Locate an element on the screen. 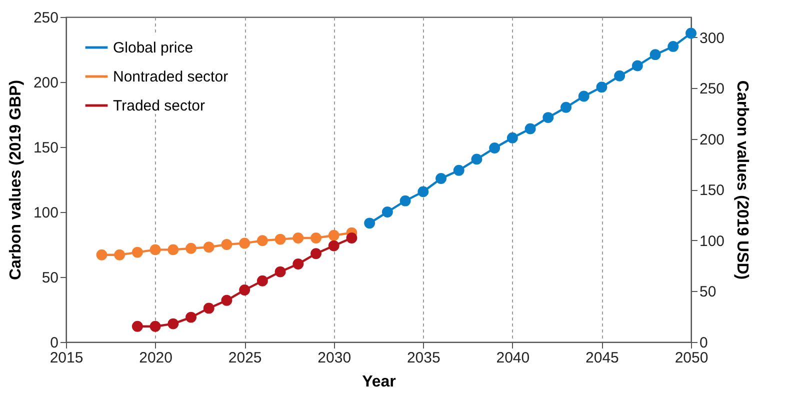 Image resolution: width=792 pixels, height=404 pixels. x-tick-label: 2015 is located at coordinates (67, 358).